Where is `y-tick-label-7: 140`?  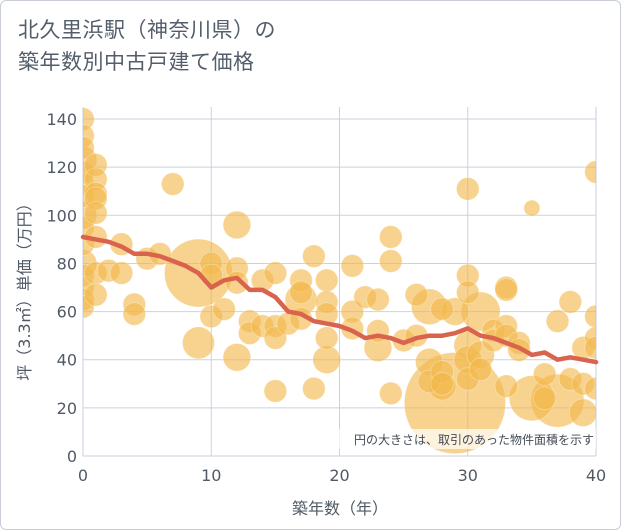
y-tick-label-7: 140 is located at coordinates (61, 119).